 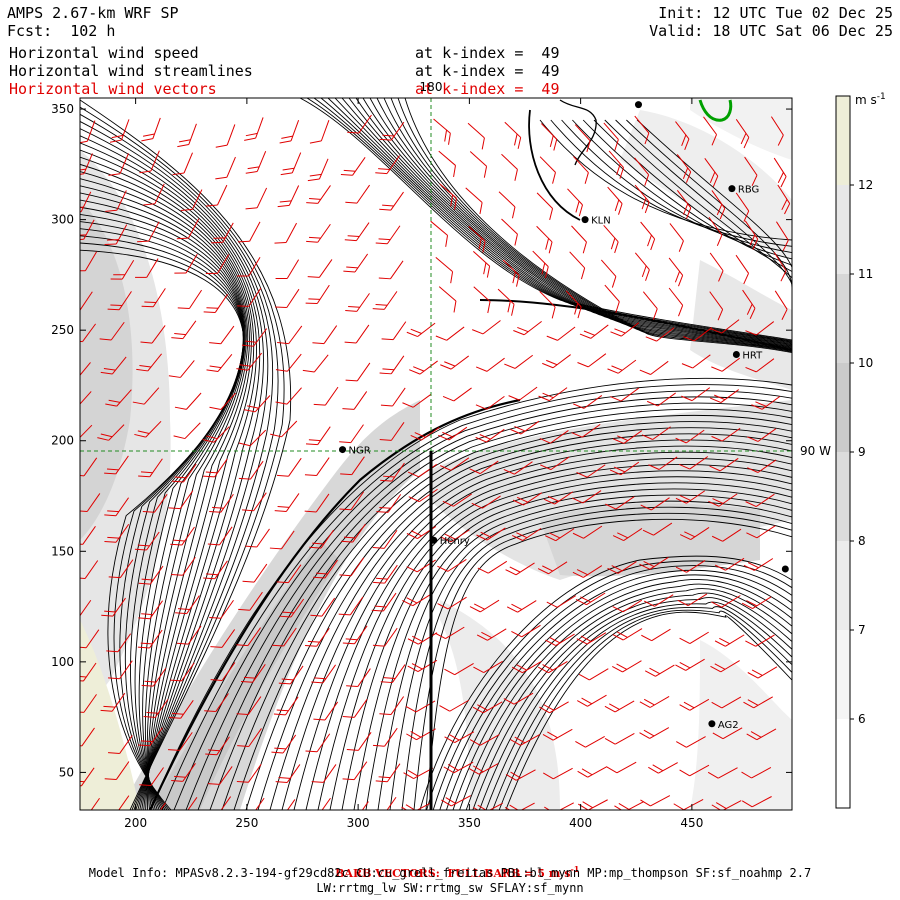 I want to click on init-time: Init: 12 UTC Tue 02 Dec 25, so click(x=775, y=13).